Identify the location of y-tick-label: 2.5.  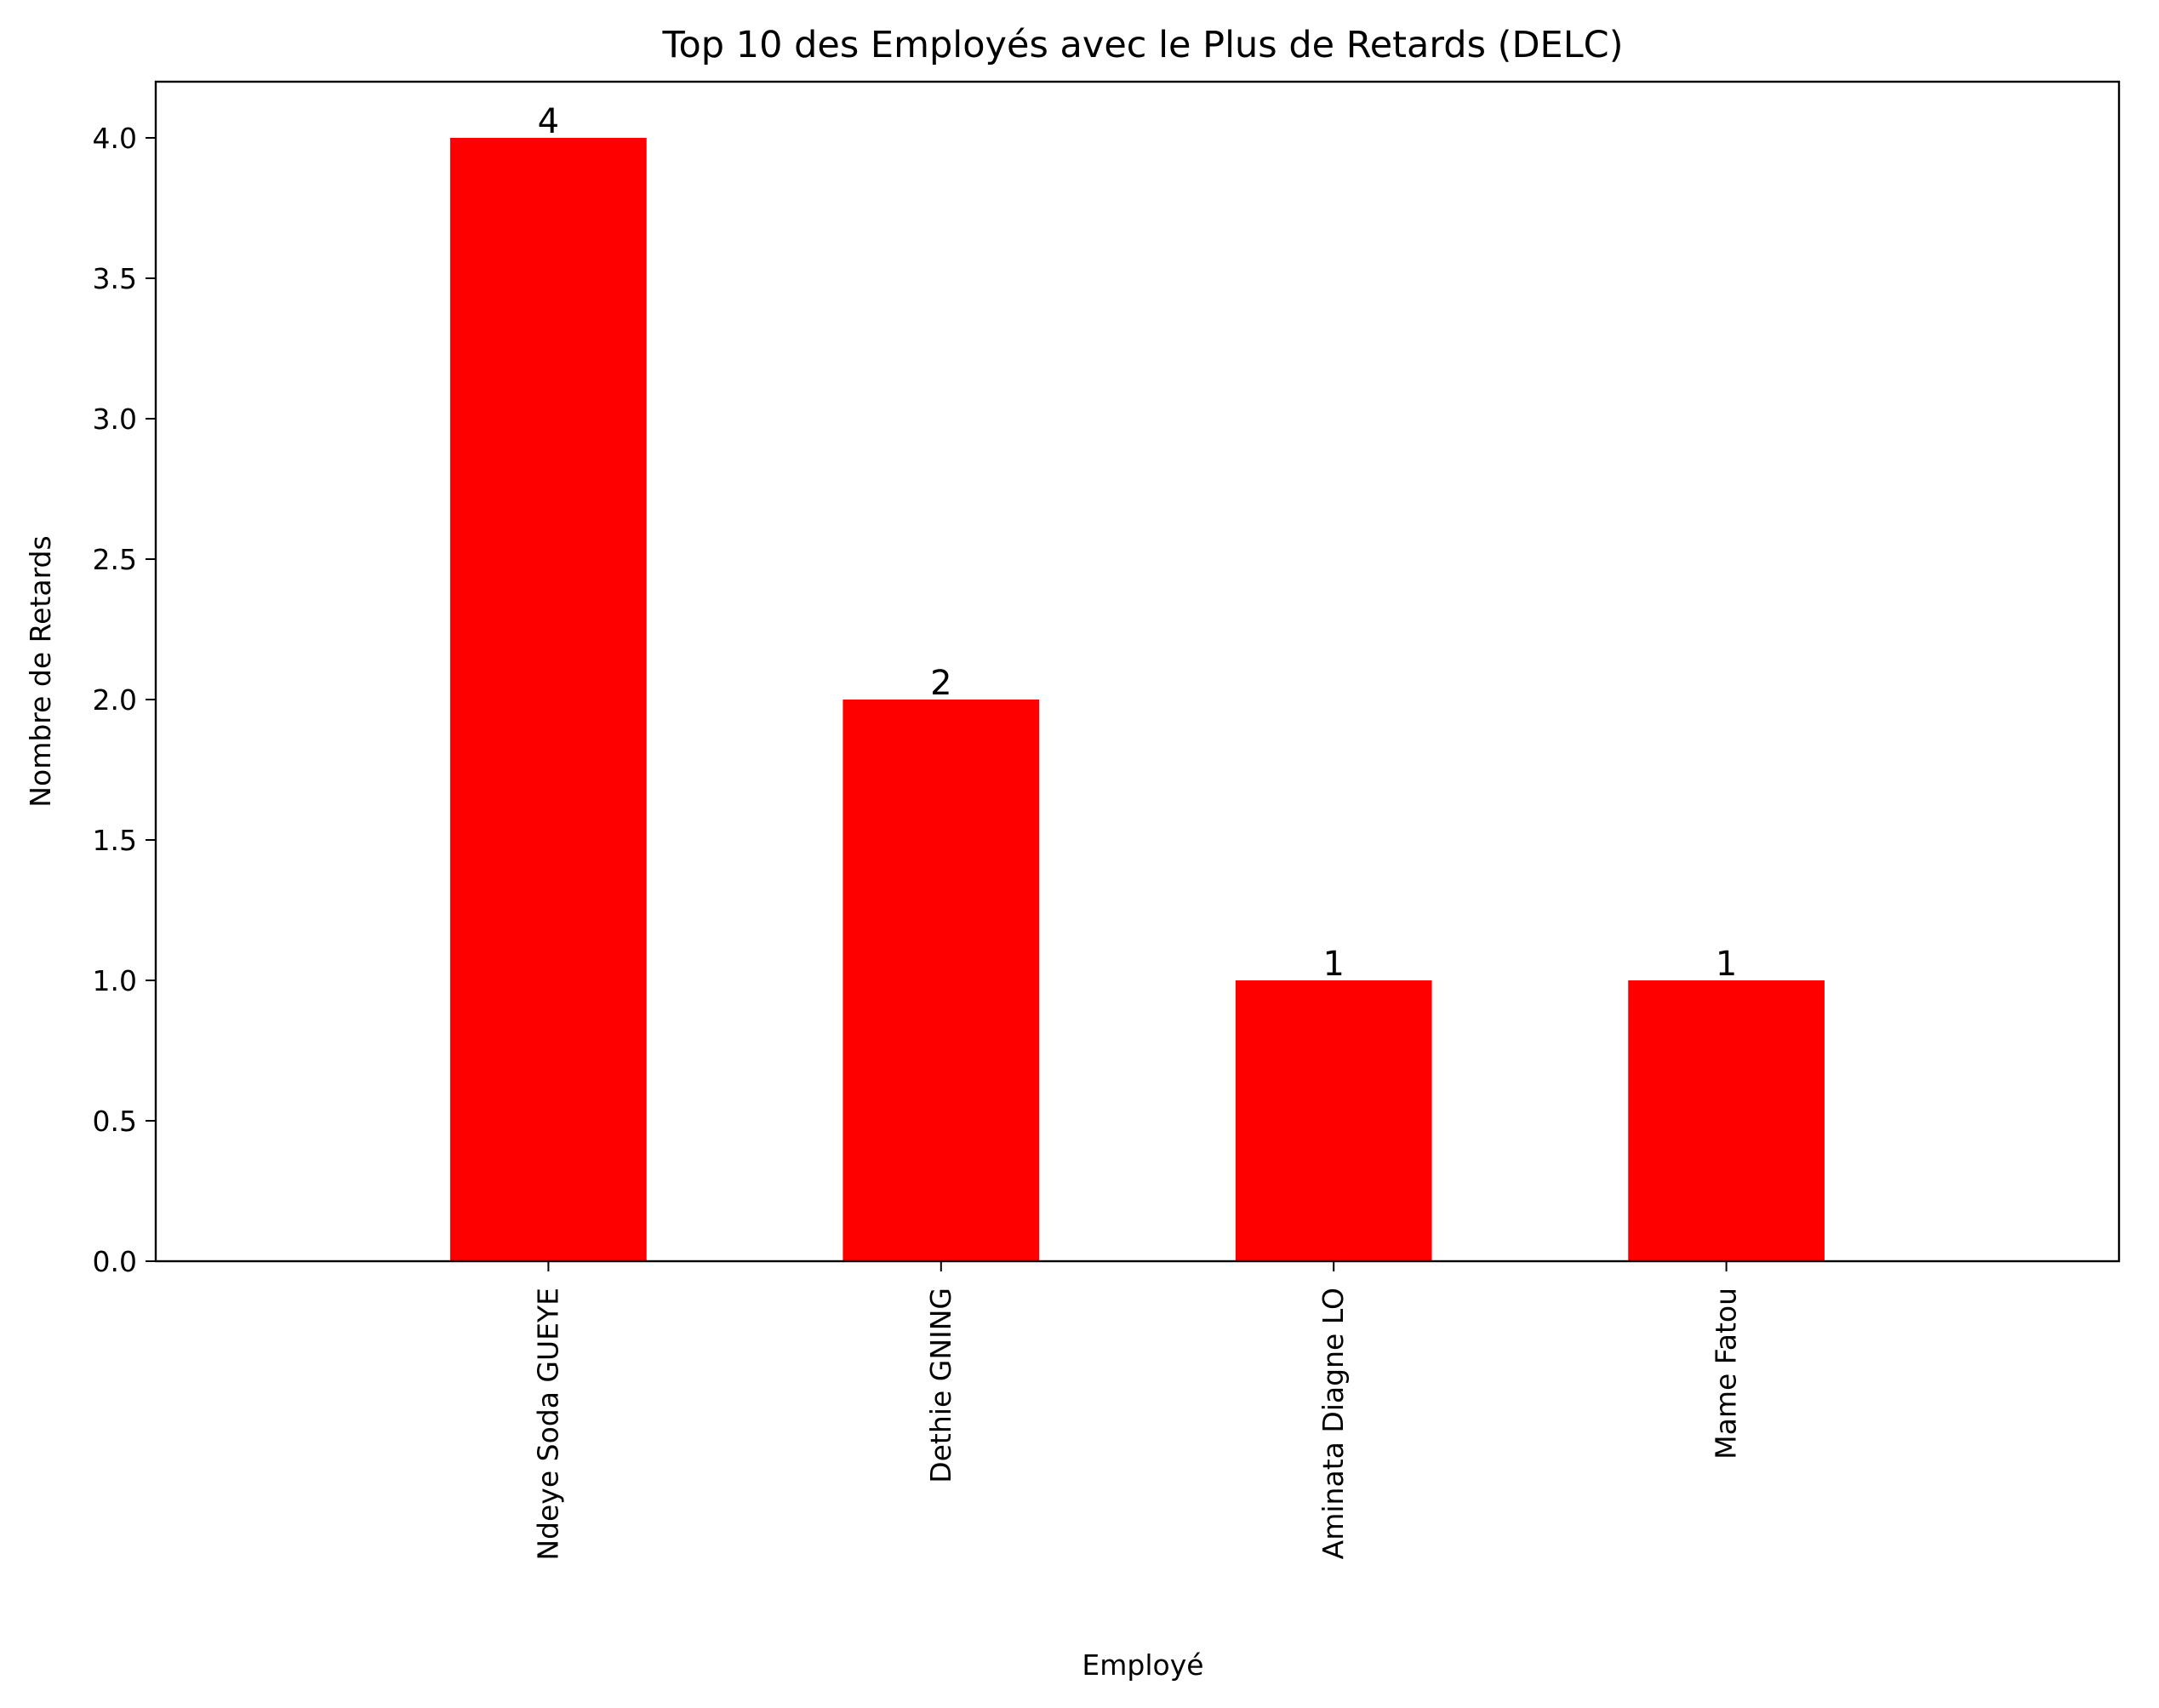
(115, 559).